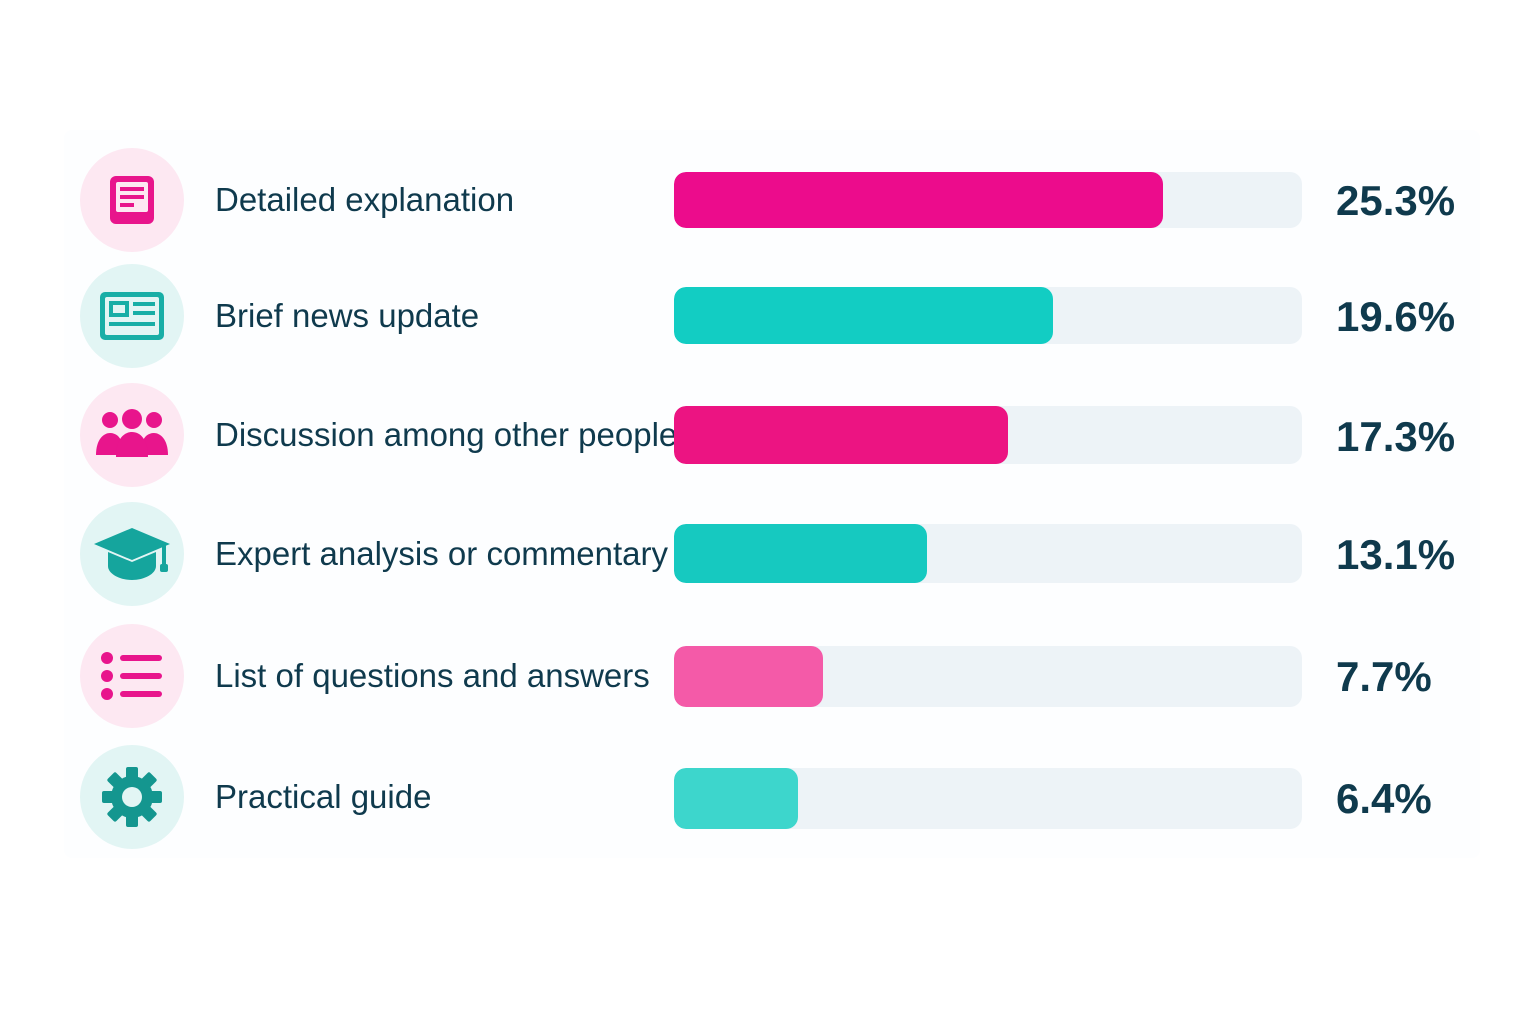 This screenshot has width=1536, height=1024. I want to click on category-label: Practical guide, so click(323, 796).